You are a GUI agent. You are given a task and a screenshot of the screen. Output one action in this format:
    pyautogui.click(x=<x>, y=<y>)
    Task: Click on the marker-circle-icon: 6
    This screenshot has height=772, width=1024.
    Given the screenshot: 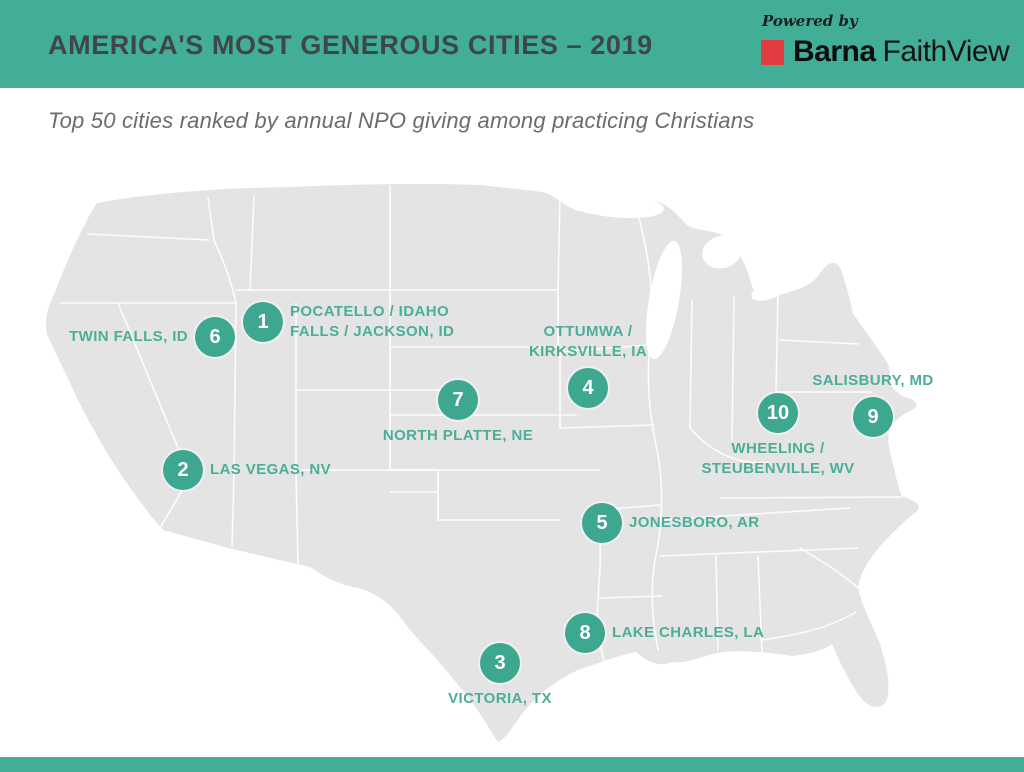 What is the action you would take?
    pyautogui.click(x=215, y=337)
    